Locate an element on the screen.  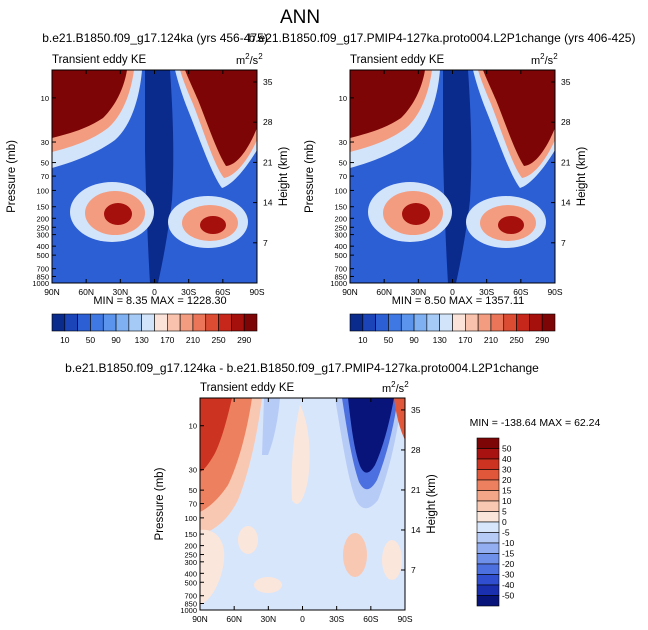
panel-b-p-tick-label: 250 is located at coordinates (340, 227).